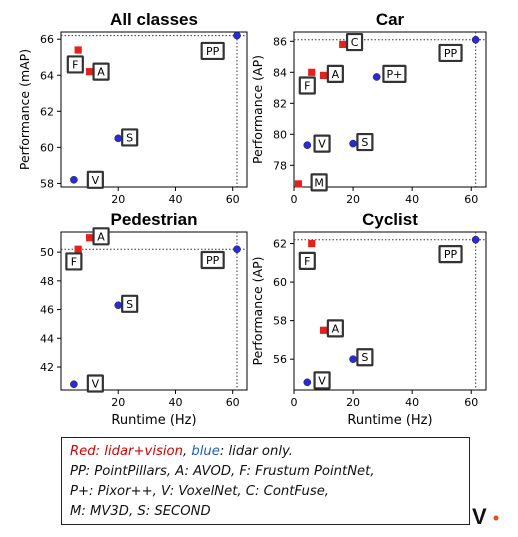 This screenshot has width=518, height=537. What do you see at coordinates (280, 282) in the screenshot?
I see `y-tick-label: 60` at bounding box center [280, 282].